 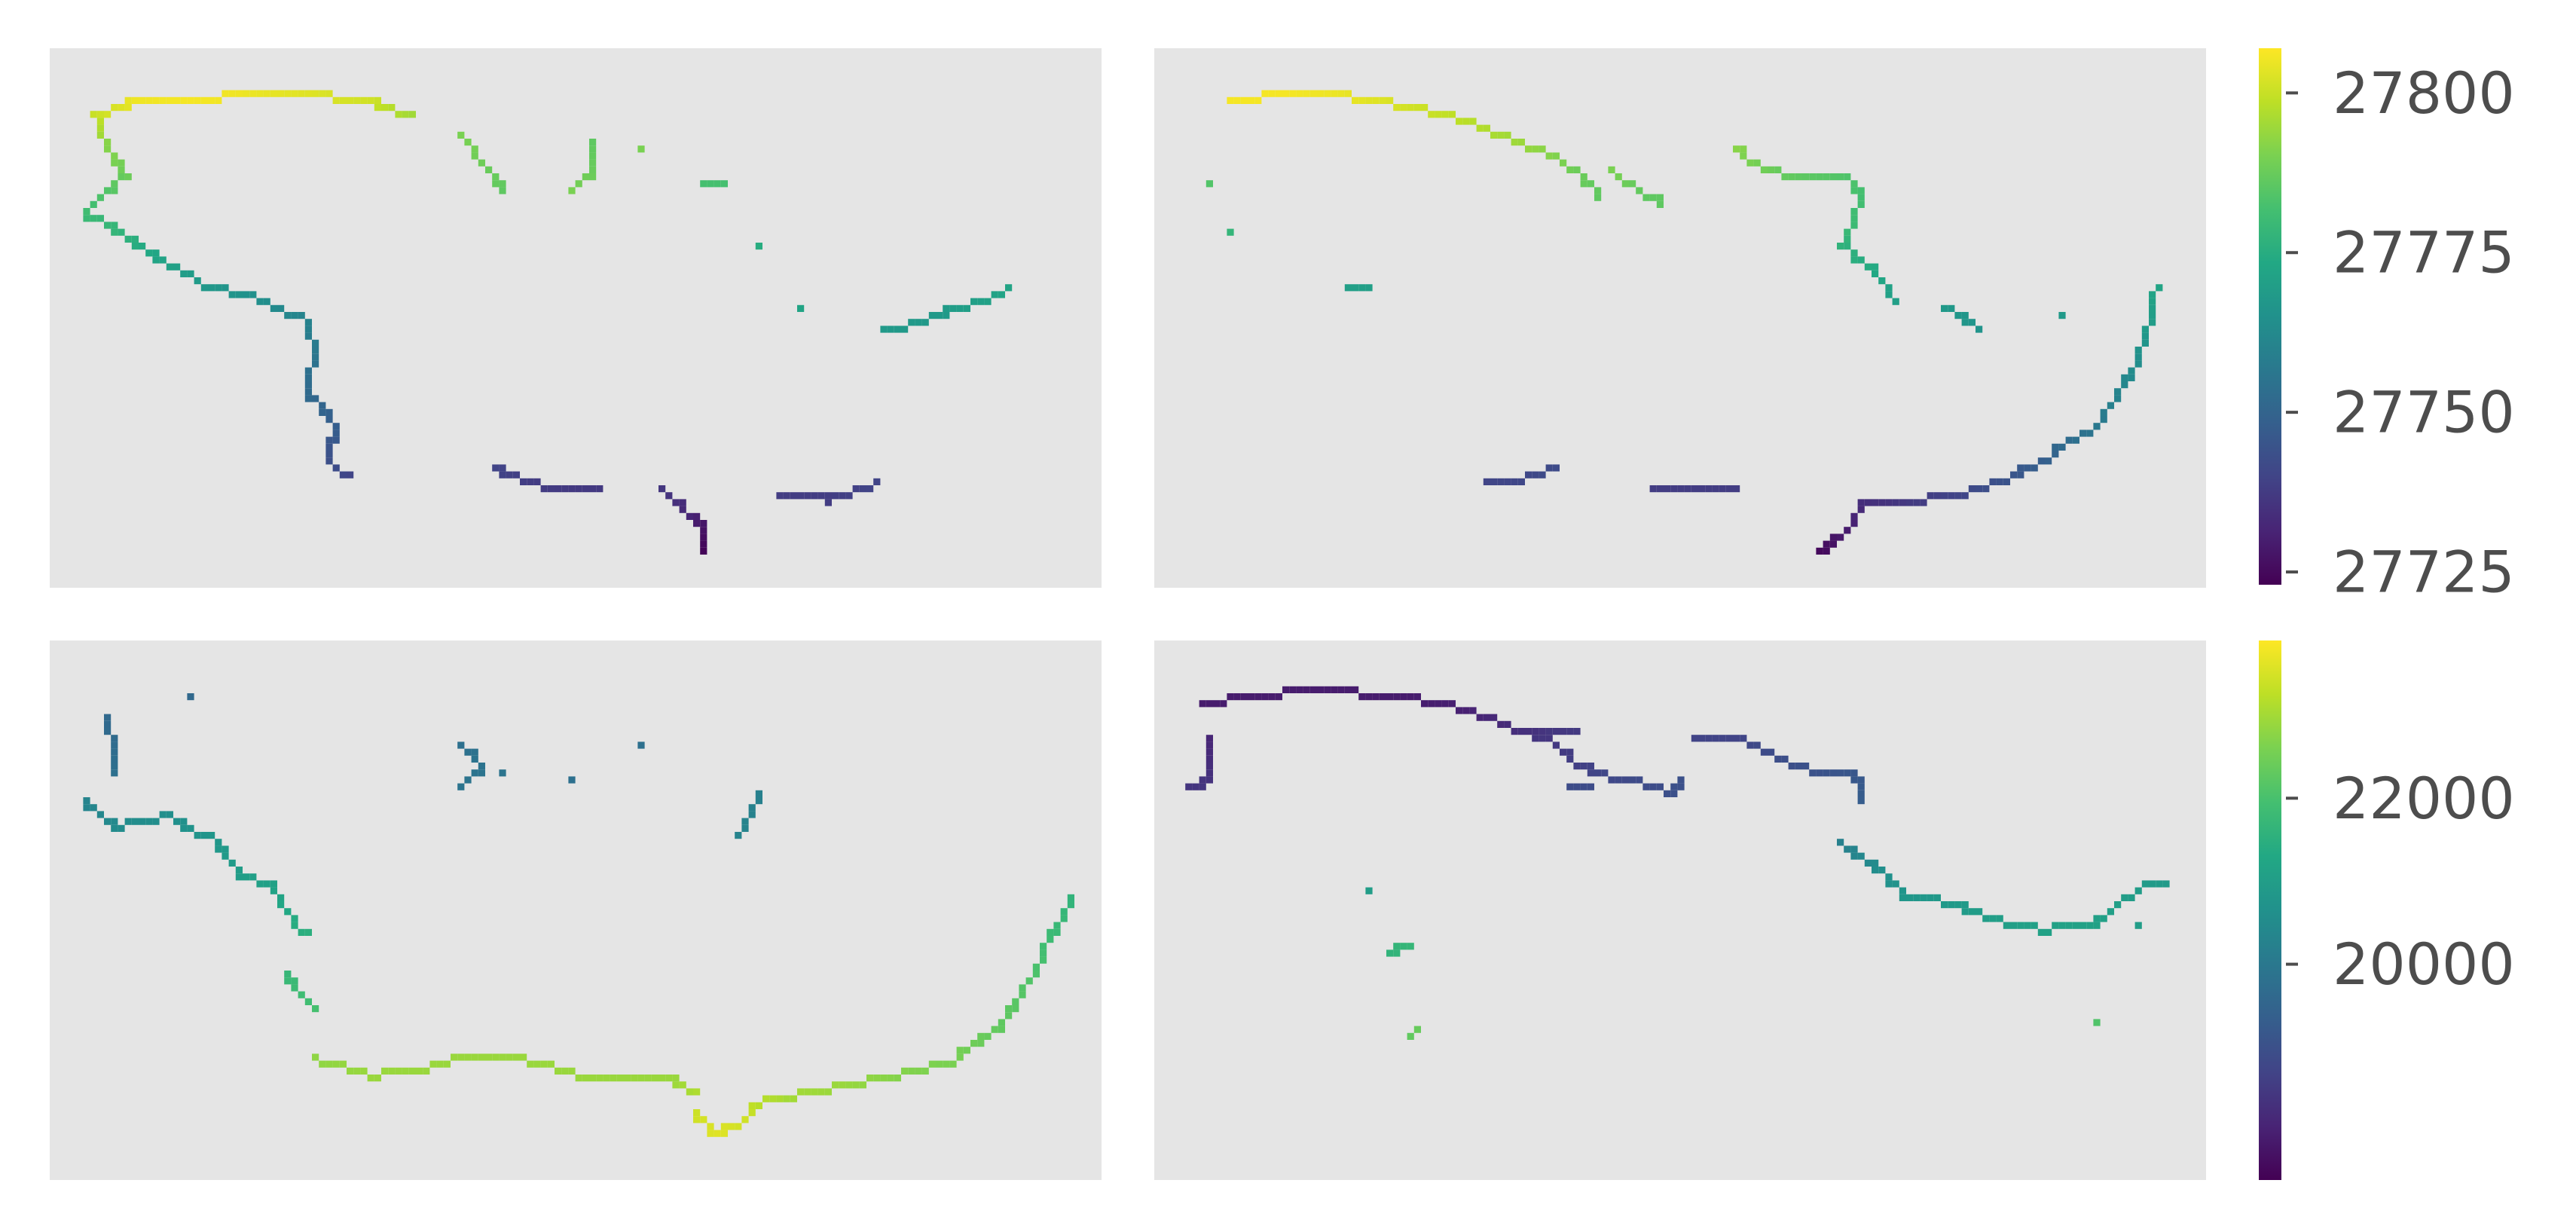 What do you see at coordinates (2424, 964) in the screenshot?
I see `colorbar-tick-label: 20000` at bounding box center [2424, 964].